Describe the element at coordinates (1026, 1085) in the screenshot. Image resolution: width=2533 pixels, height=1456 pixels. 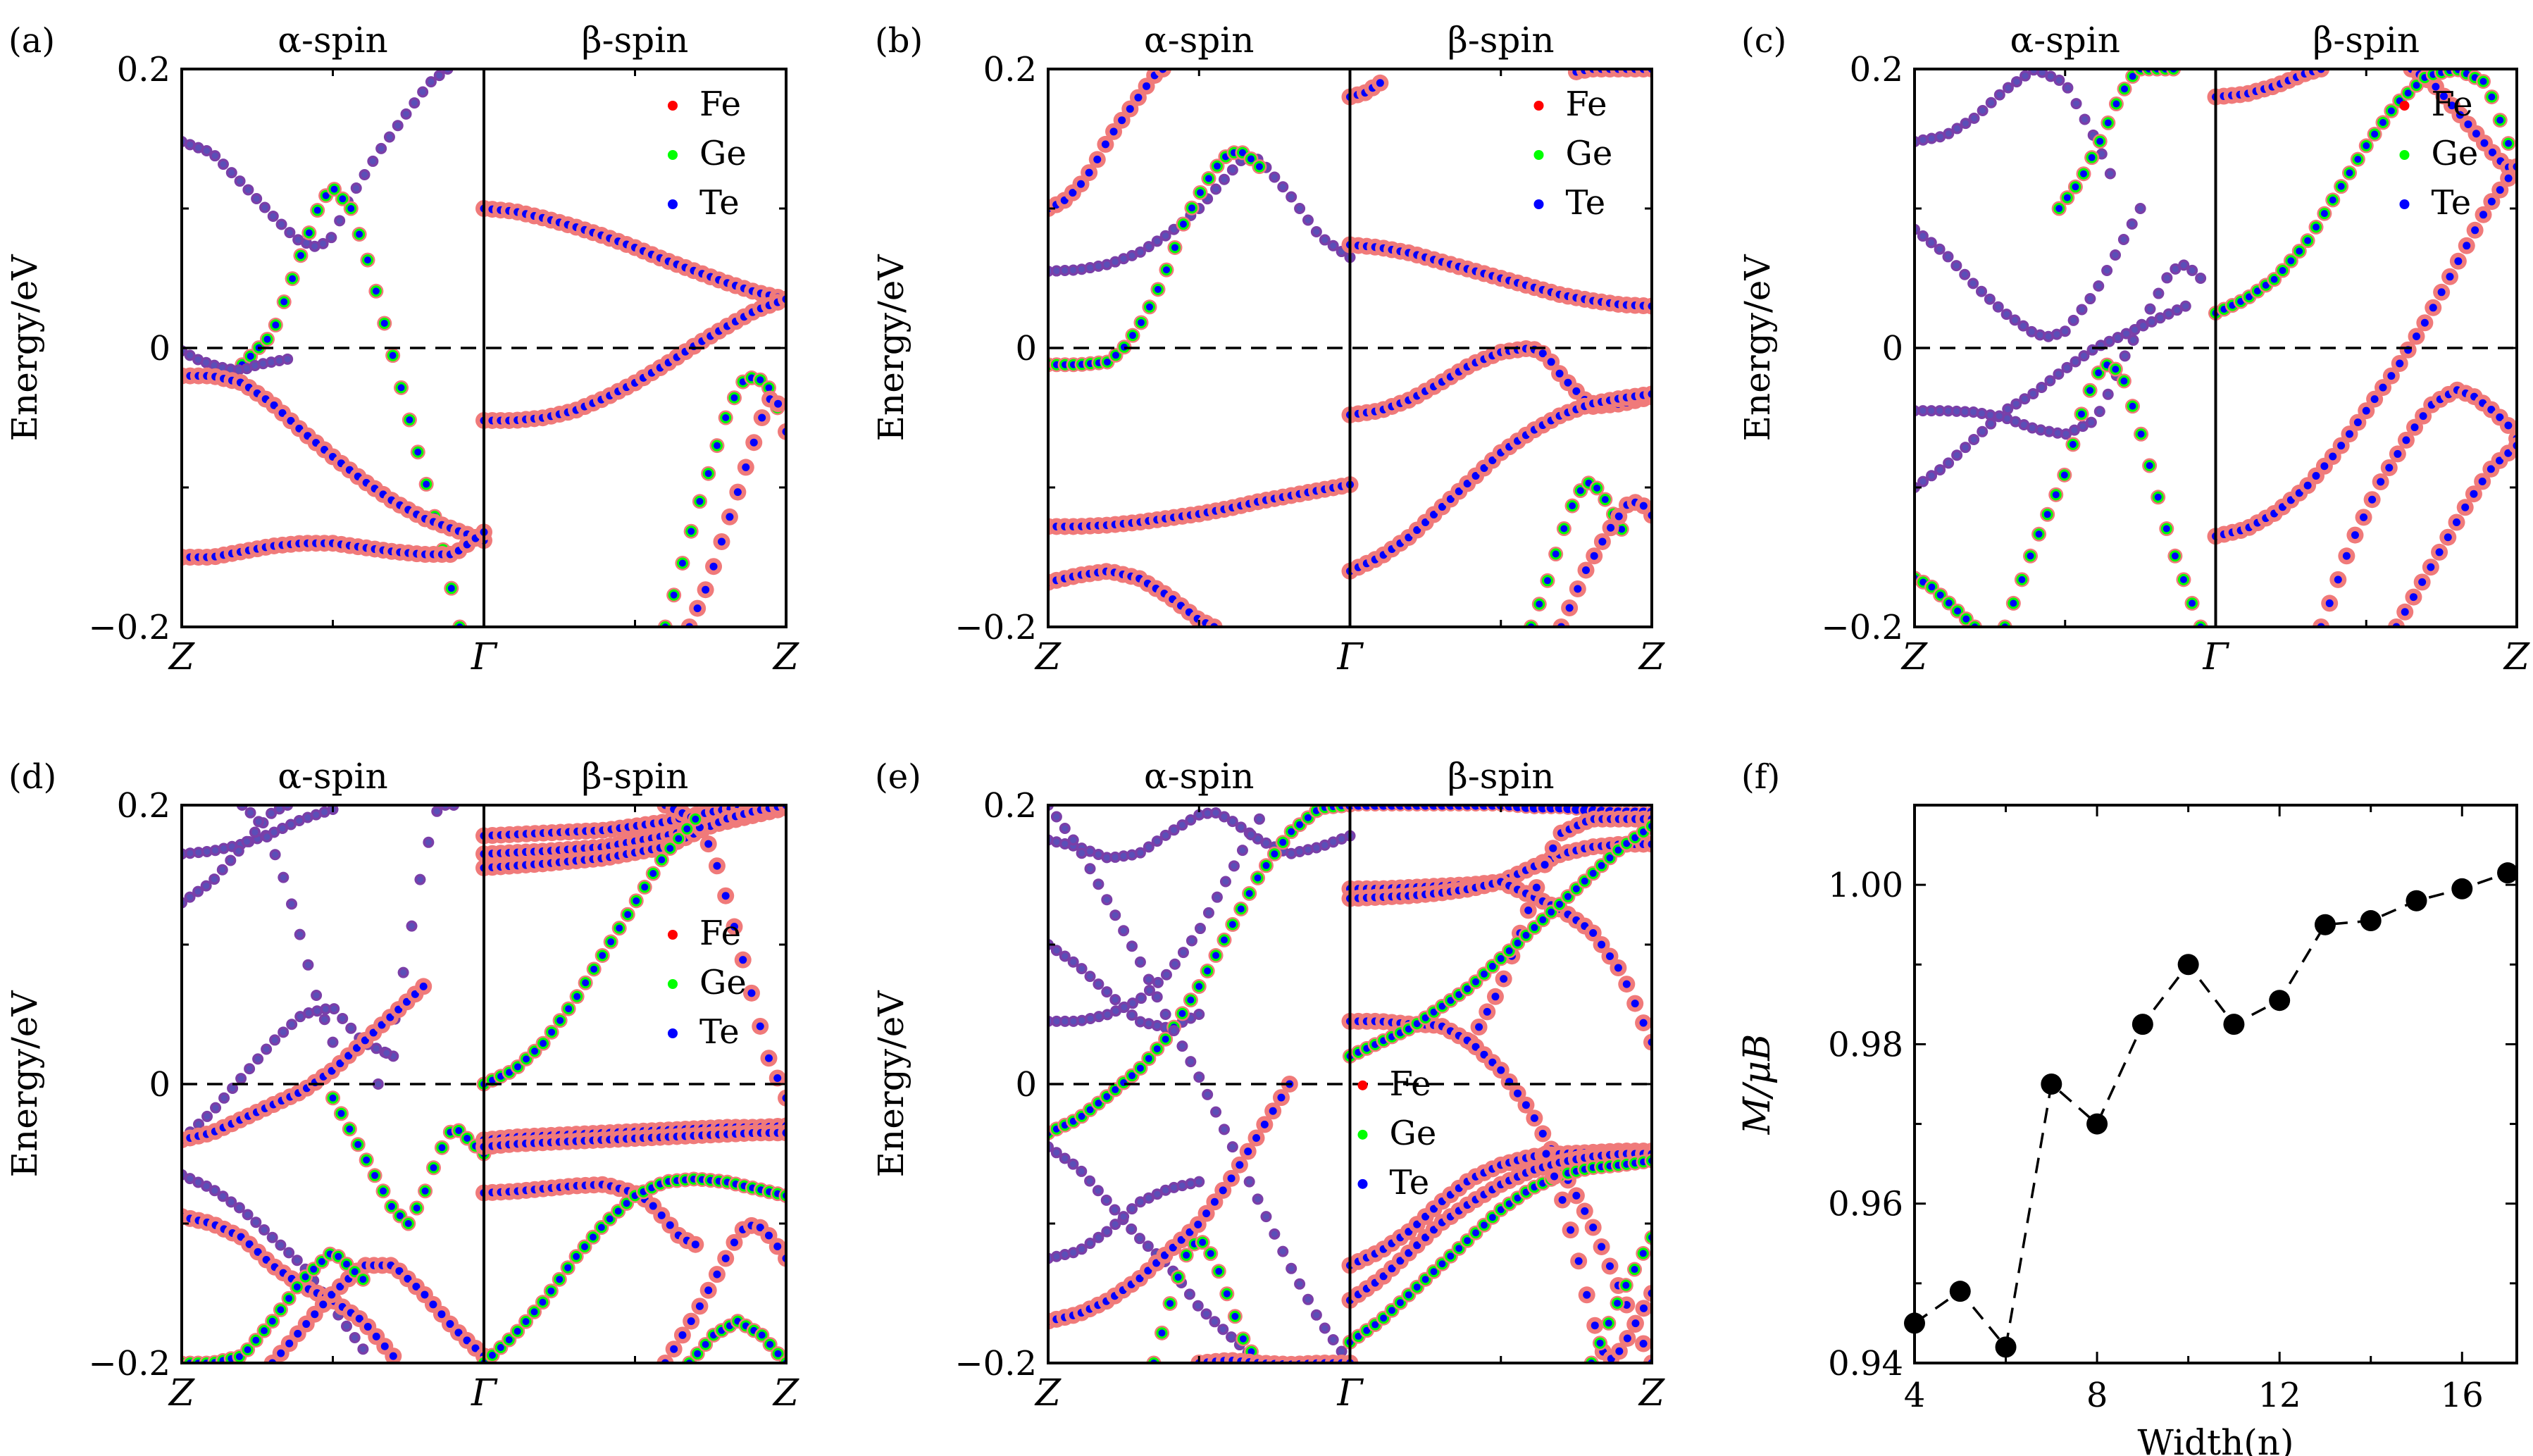
I see `y-tick-label: 0` at that location.